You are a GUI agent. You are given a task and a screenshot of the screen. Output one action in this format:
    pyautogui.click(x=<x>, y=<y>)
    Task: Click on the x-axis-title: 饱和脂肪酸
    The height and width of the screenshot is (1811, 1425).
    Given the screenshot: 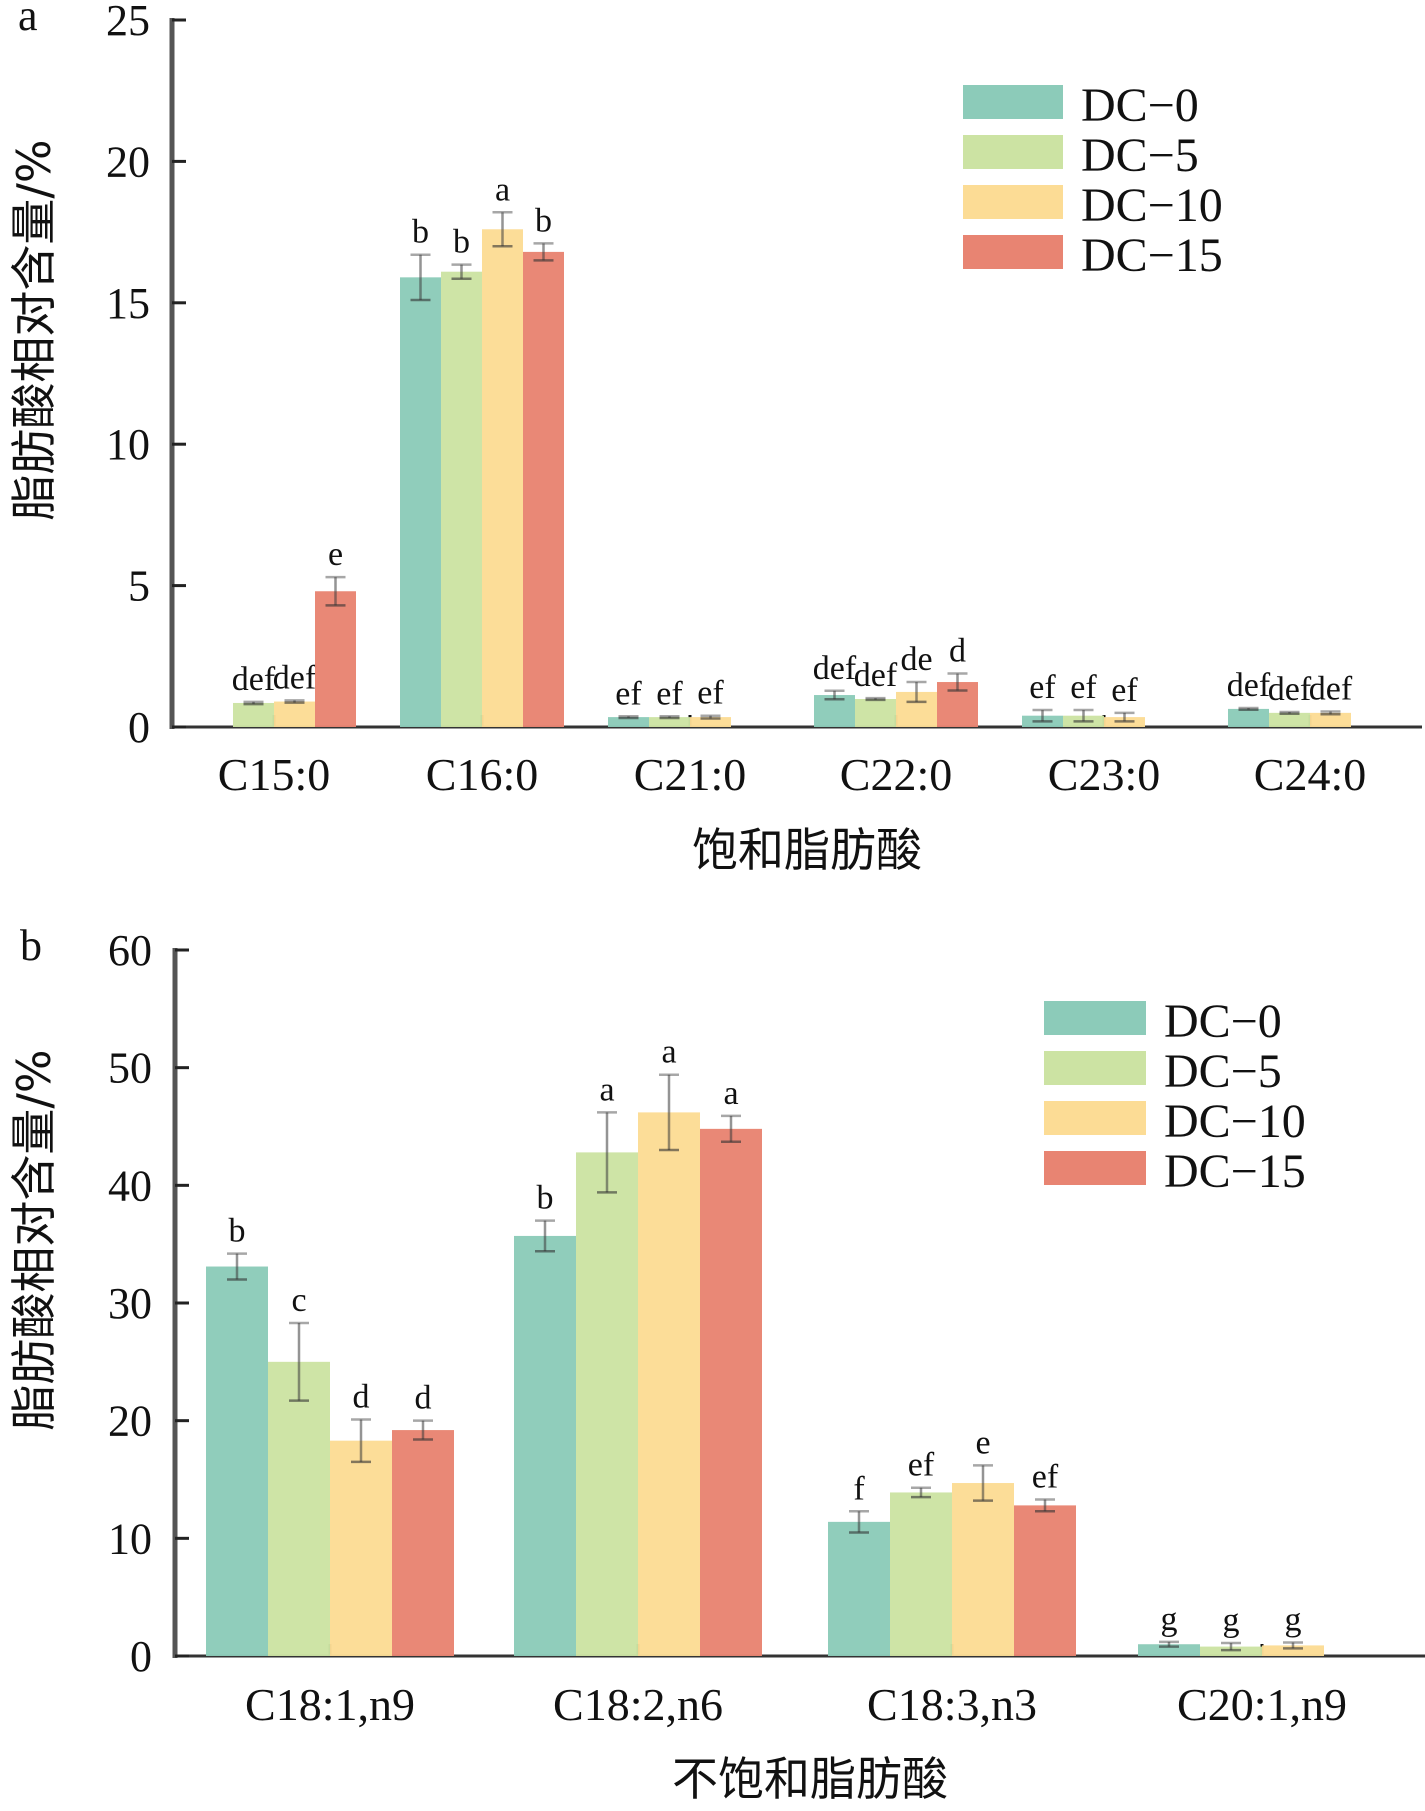 What is the action you would take?
    pyautogui.click(x=807, y=850)
    